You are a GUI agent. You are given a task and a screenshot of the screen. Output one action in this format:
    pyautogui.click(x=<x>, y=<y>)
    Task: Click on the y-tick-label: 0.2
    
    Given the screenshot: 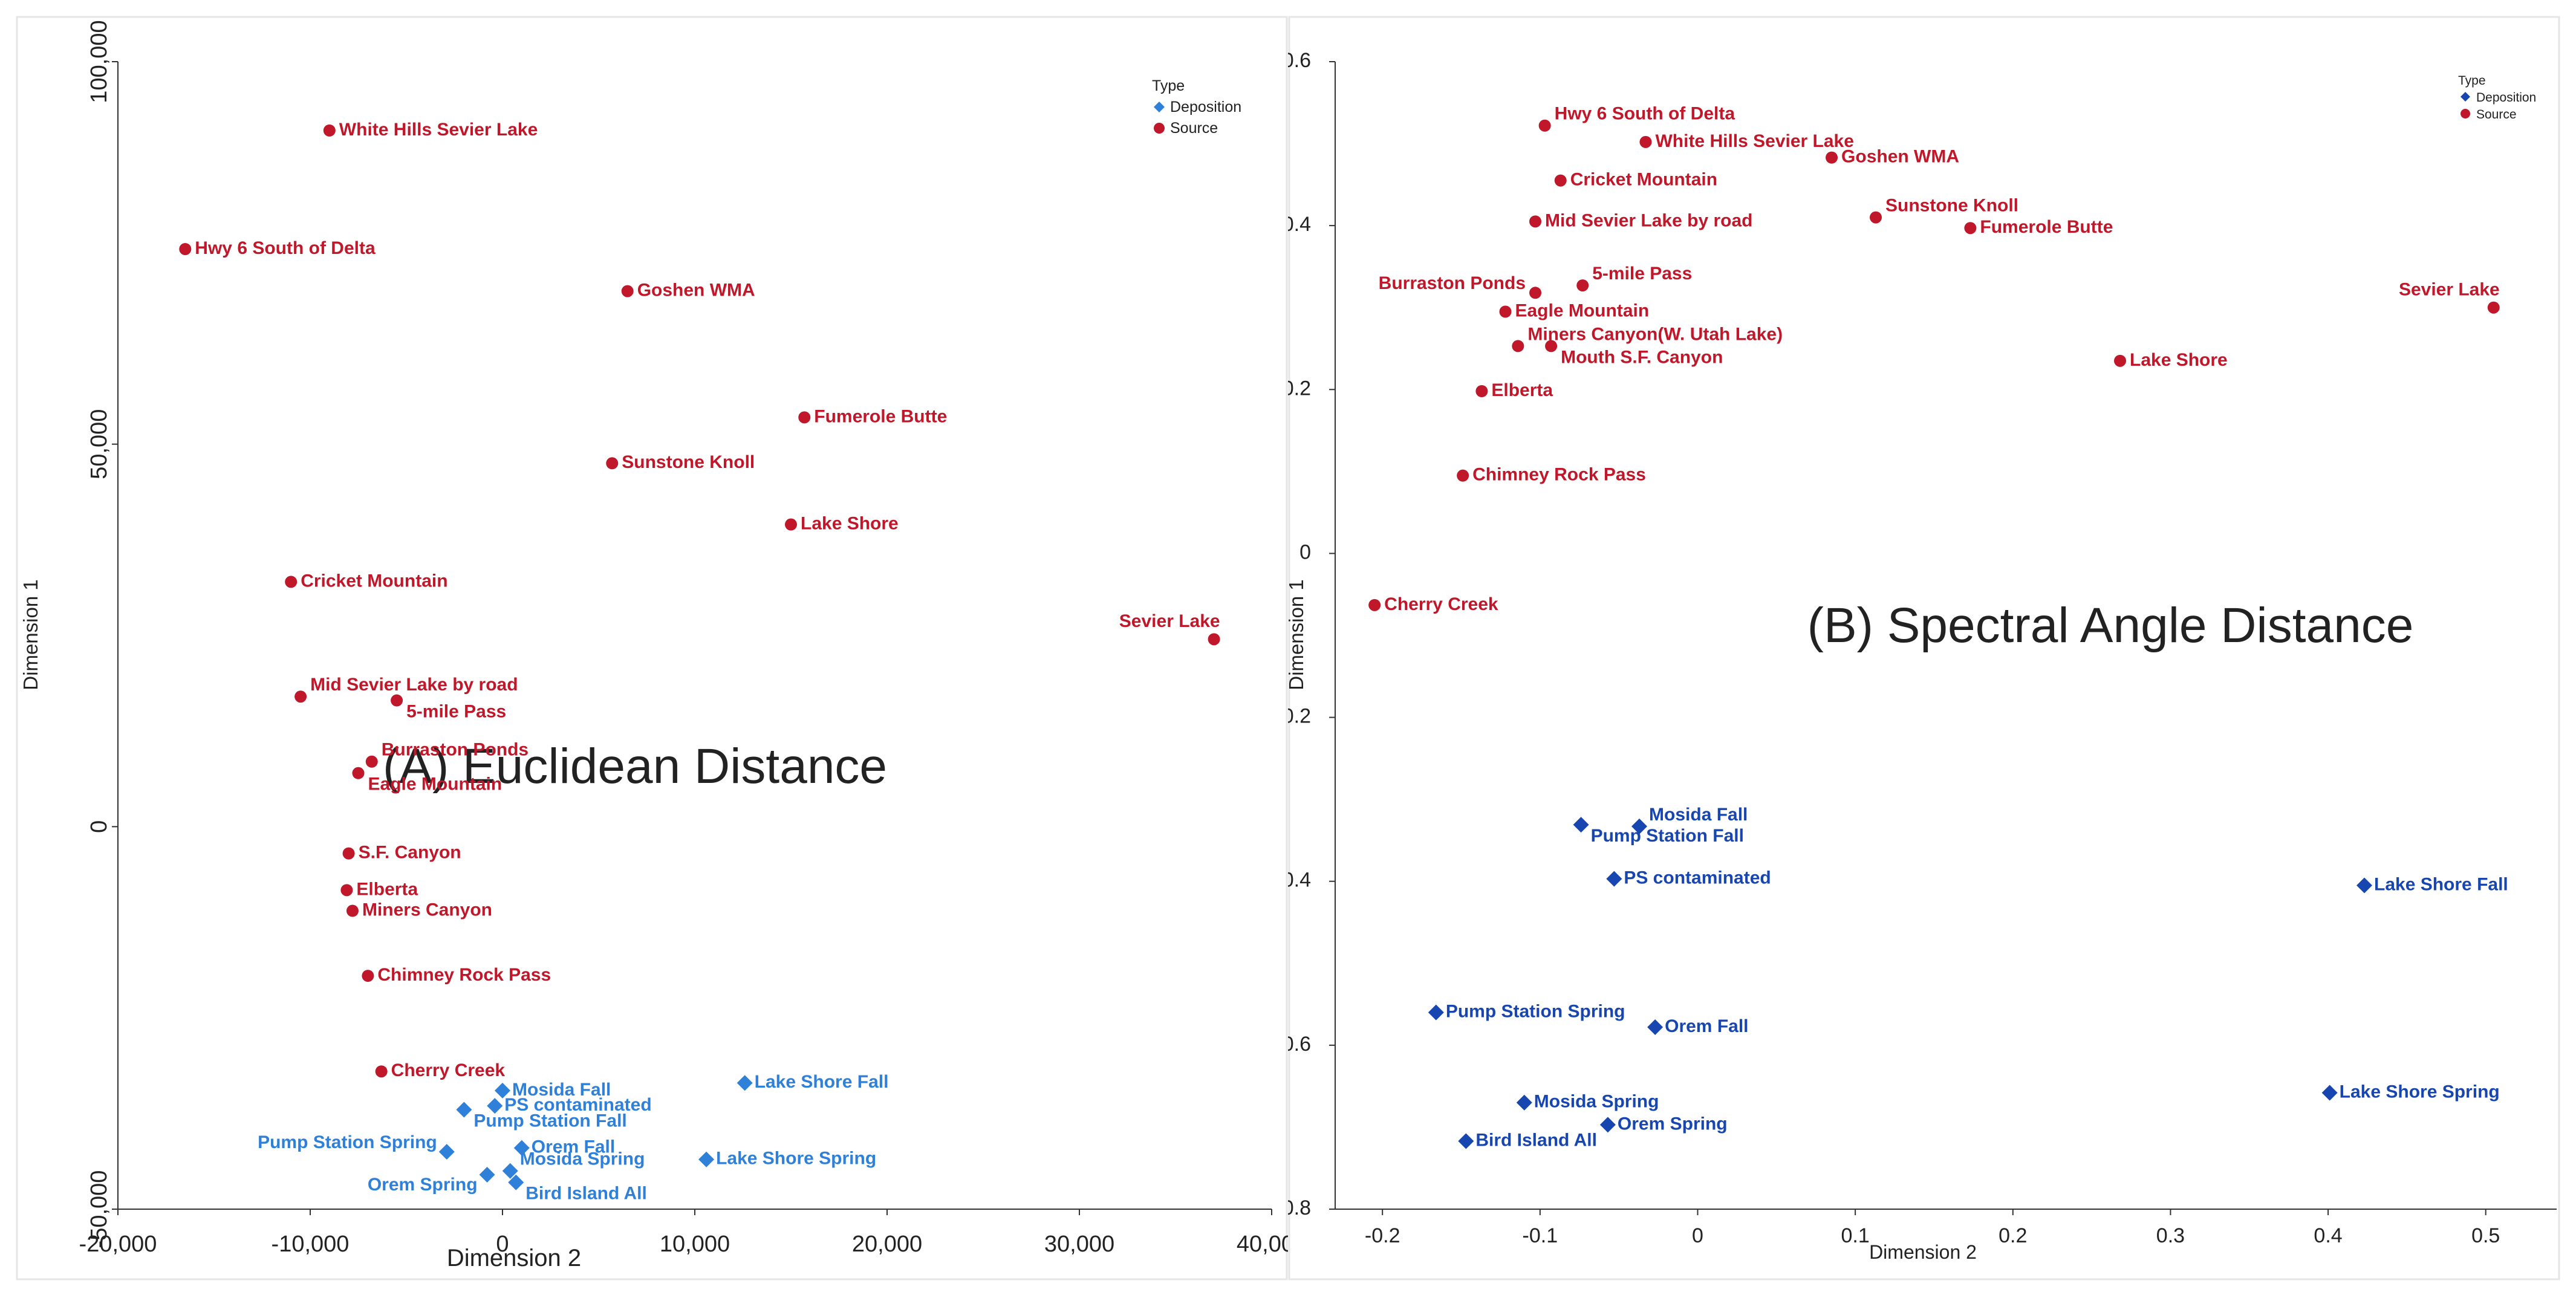 What is the action you would take?
    pyautogui.click(x=1300, y=716)
    